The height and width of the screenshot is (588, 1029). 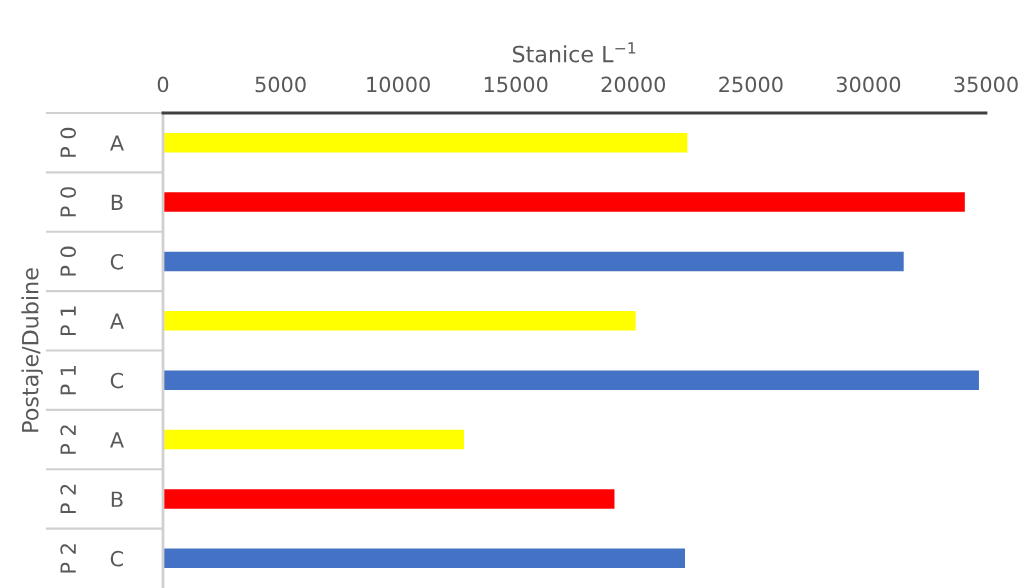 I want to click on x-tick-label: 35000, so click(x=986, y=84).